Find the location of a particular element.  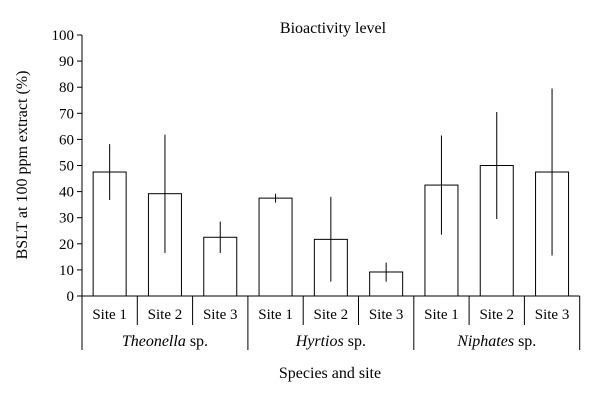

y-tick-label: 10 is located at coordinates (66, 271).